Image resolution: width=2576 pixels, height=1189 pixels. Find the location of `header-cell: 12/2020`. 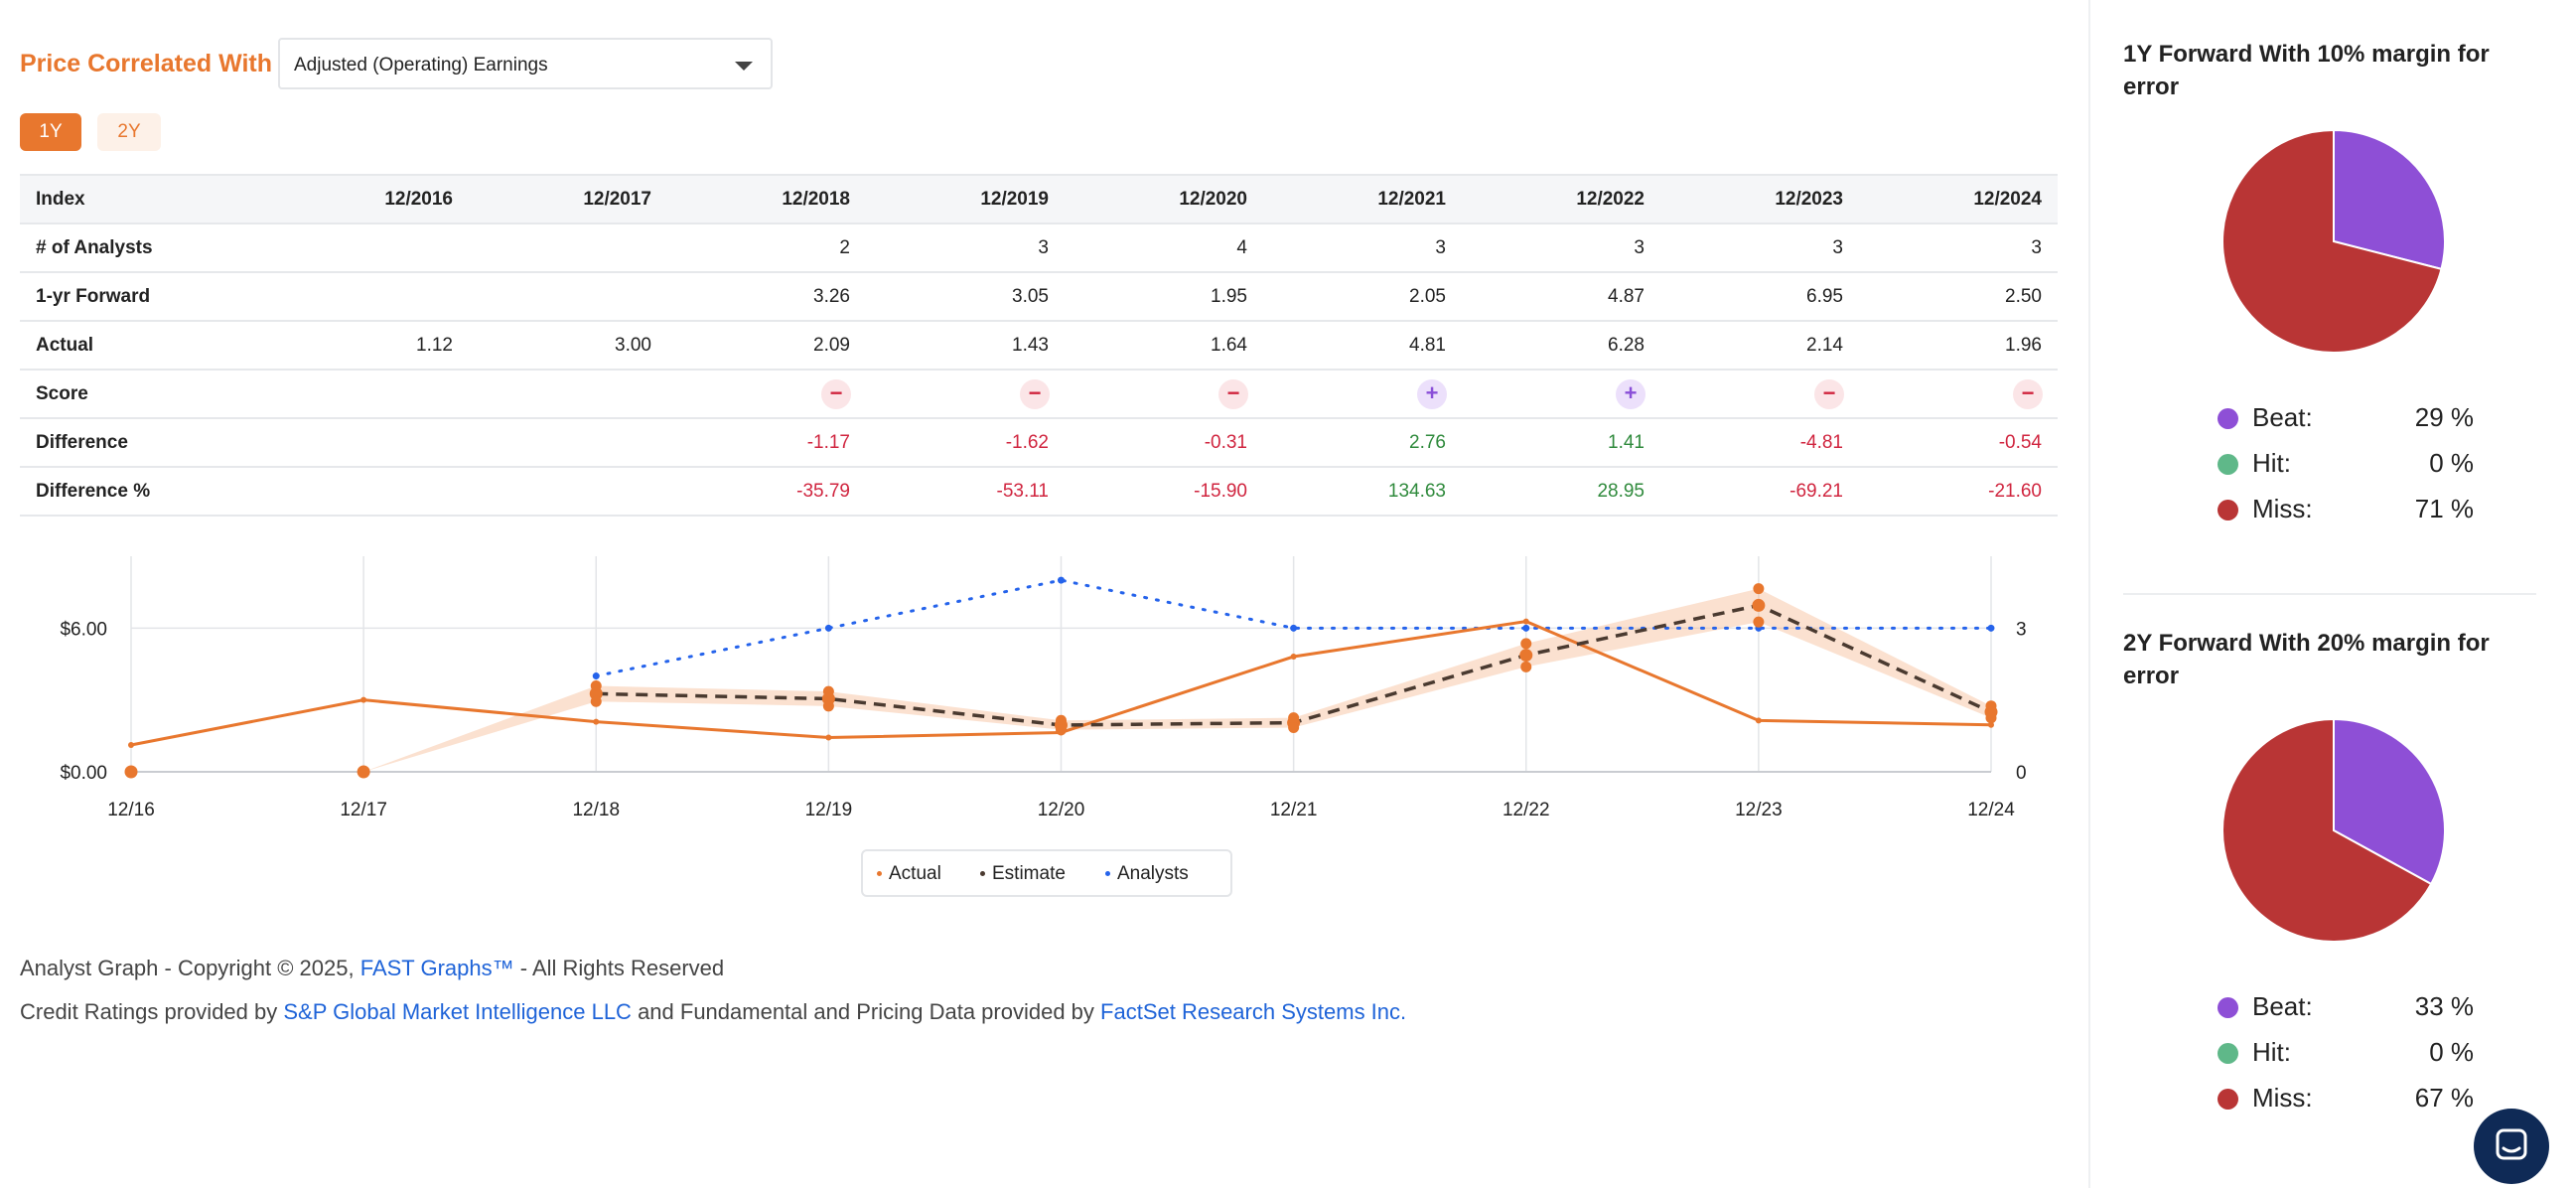

header-cell: 12/2020 is located at coordinates (1164, 199).